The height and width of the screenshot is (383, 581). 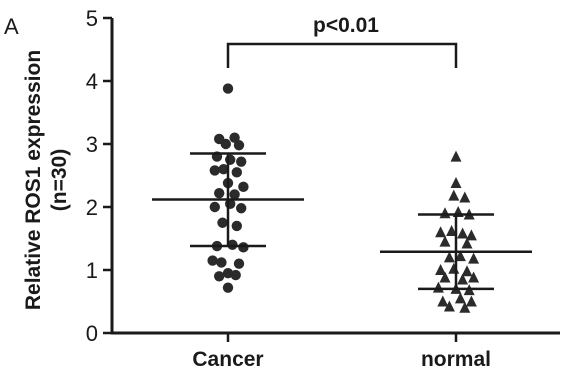 I want to click on y-tick-label: 5, so click(x=92, y=18).